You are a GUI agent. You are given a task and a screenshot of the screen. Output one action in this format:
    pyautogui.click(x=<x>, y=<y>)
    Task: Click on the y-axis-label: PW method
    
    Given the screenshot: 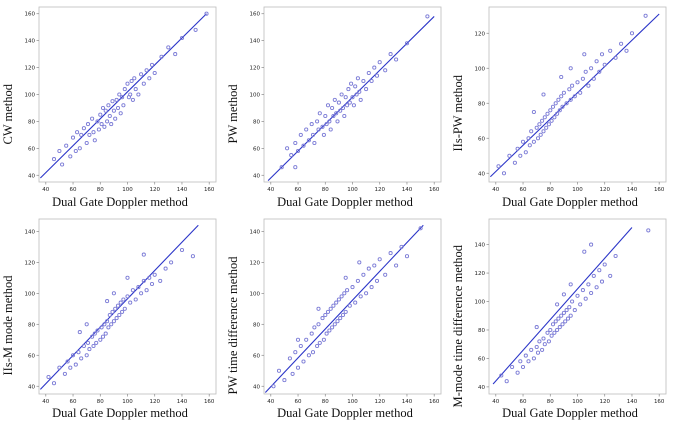 What is the action you would take?
    pyautogui.click(x=233, y=114)
    